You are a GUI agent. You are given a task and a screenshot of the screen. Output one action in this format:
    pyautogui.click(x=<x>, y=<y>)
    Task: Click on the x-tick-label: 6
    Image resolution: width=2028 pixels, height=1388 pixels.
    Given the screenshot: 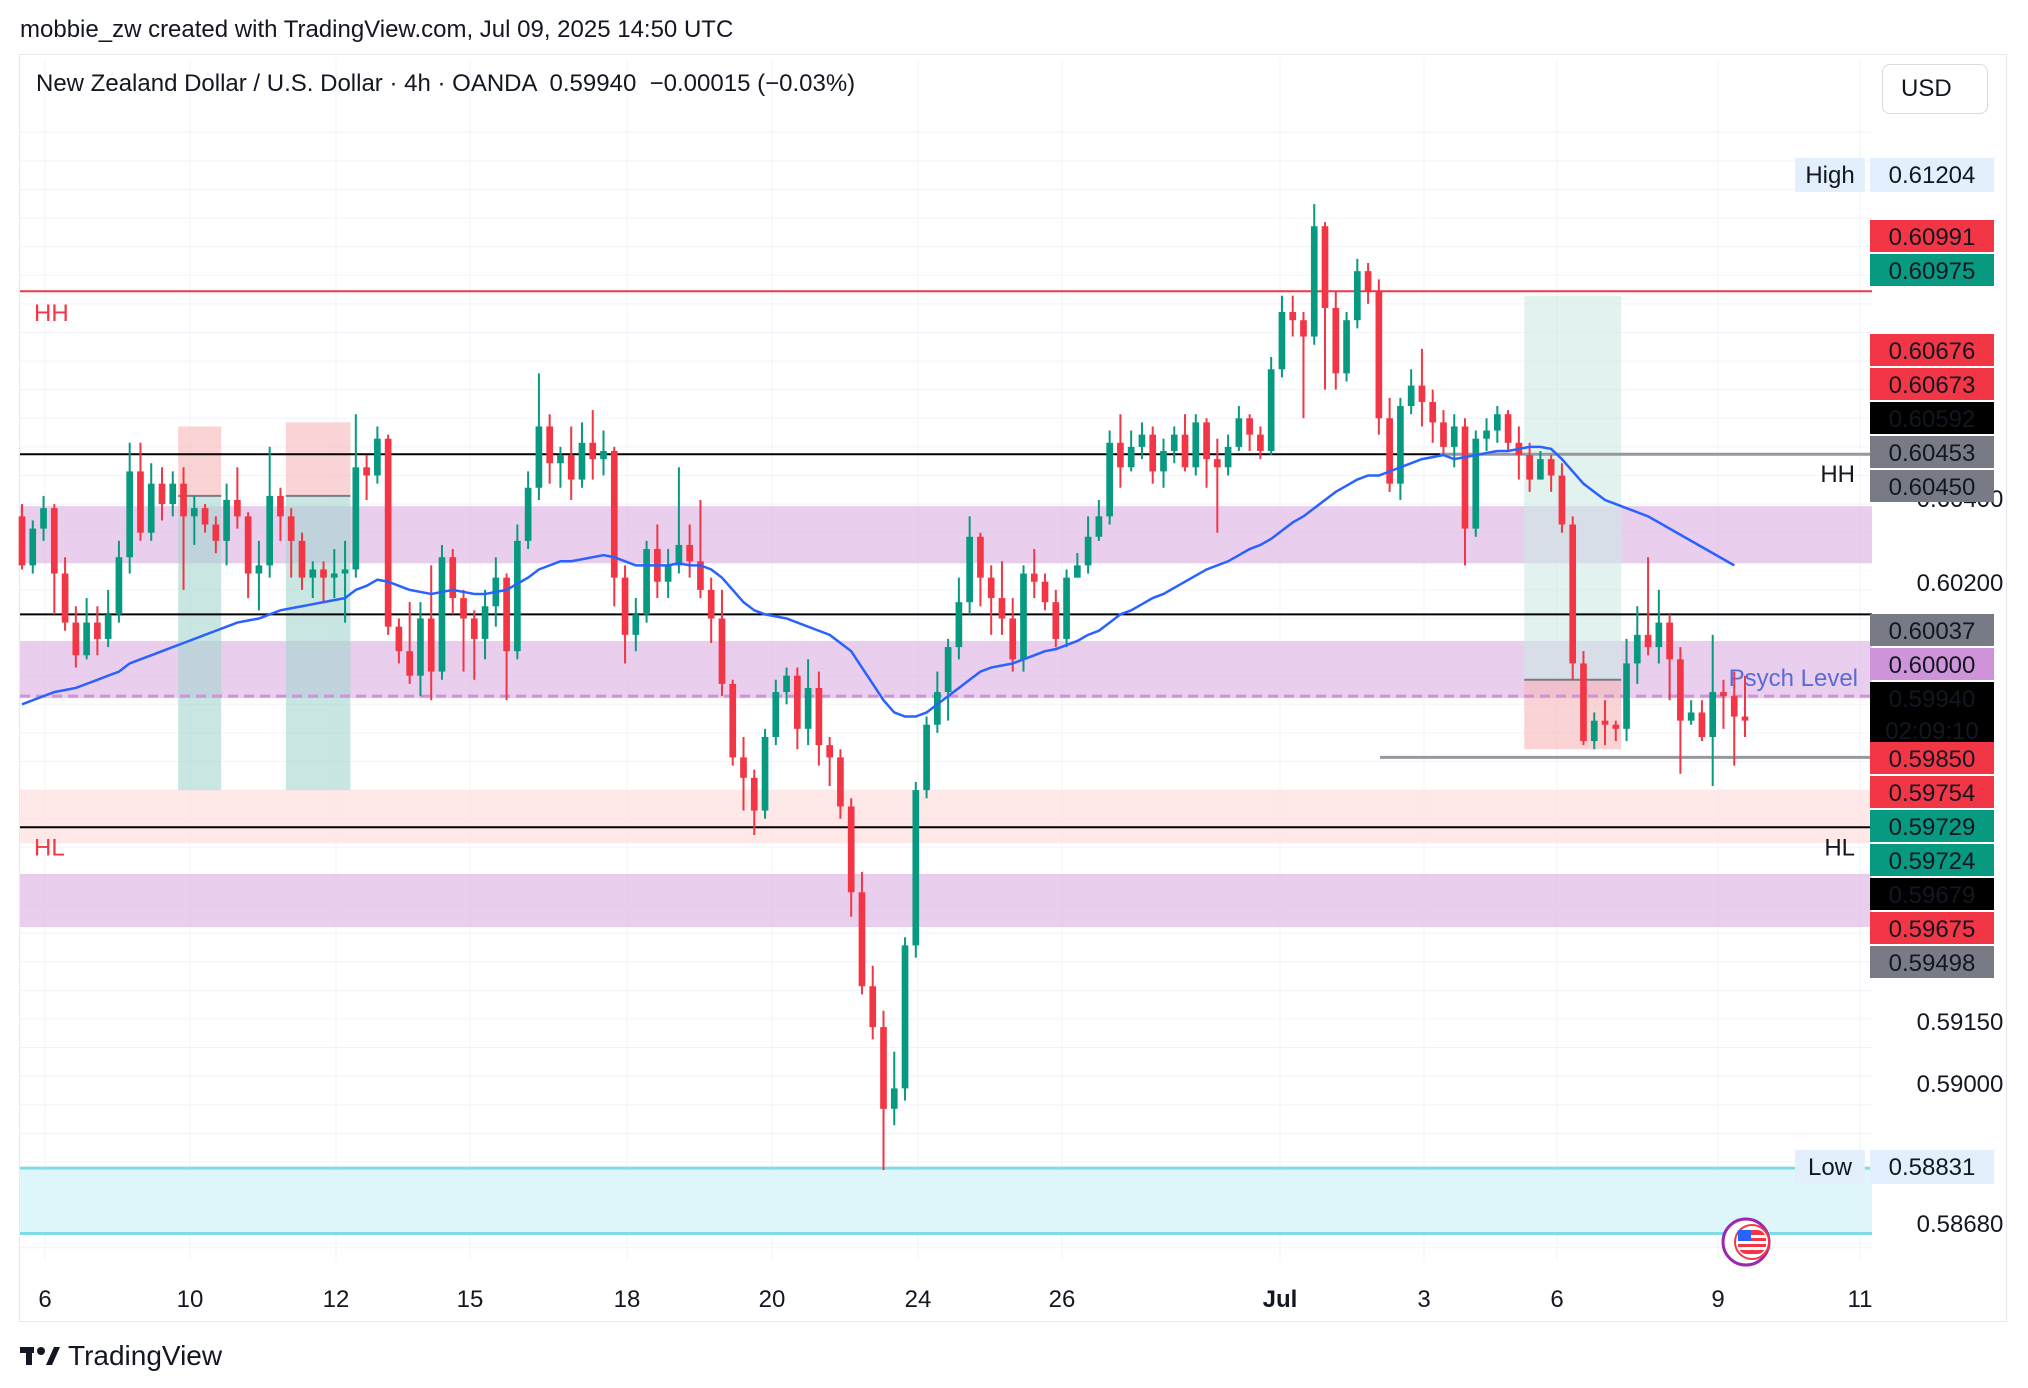 What is the action you would take?
    pyautogui.click(x=44, y=1299)
    